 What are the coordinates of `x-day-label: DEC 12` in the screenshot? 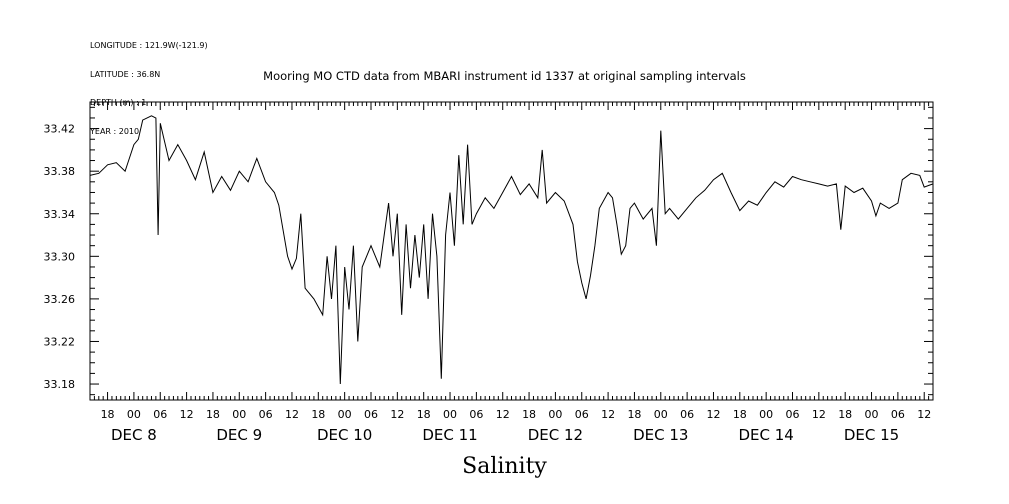 It's located at (555, 435).